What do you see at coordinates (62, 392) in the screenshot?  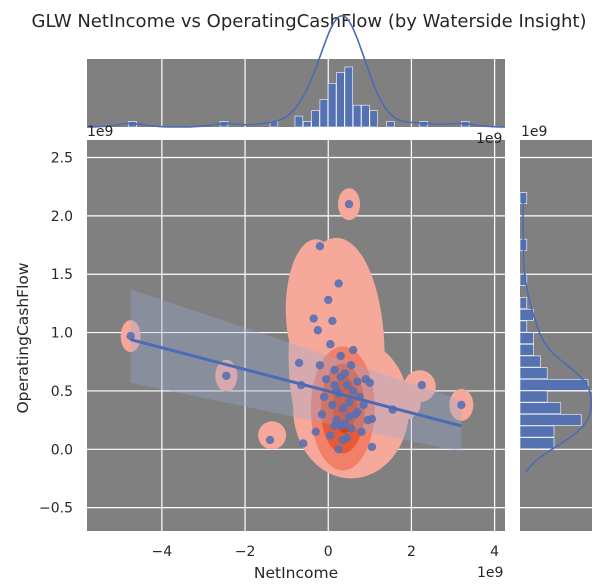 I see `y-tick-label: 0.5` at bounding box center [62, 392].